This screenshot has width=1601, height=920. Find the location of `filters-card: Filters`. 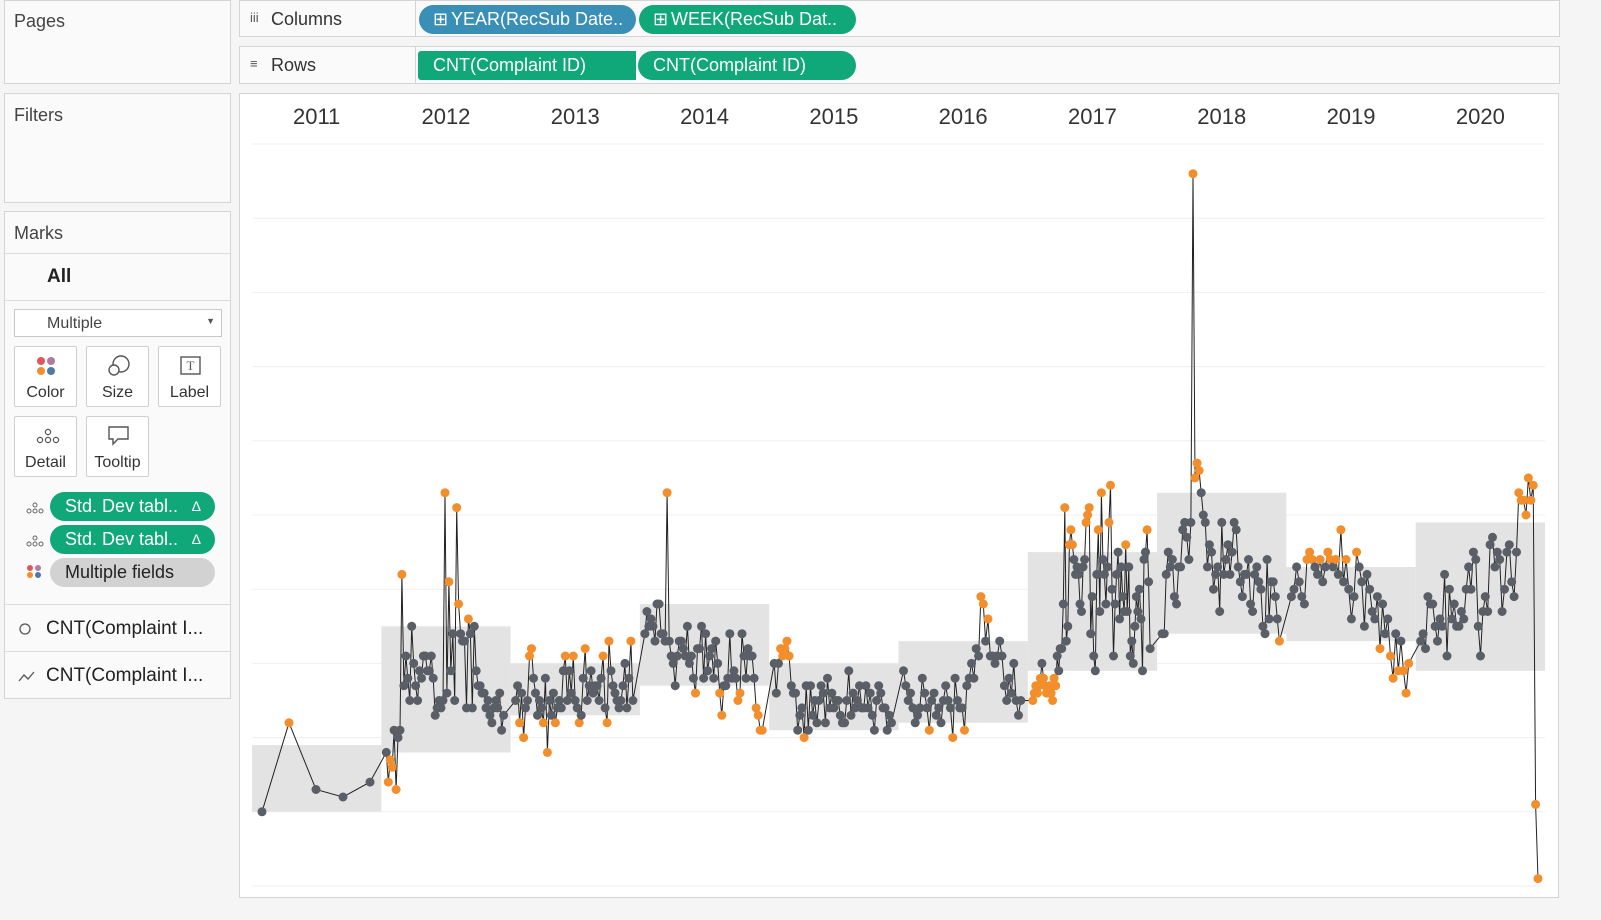

filters-card: Filters is located at coordinates (117, 148).